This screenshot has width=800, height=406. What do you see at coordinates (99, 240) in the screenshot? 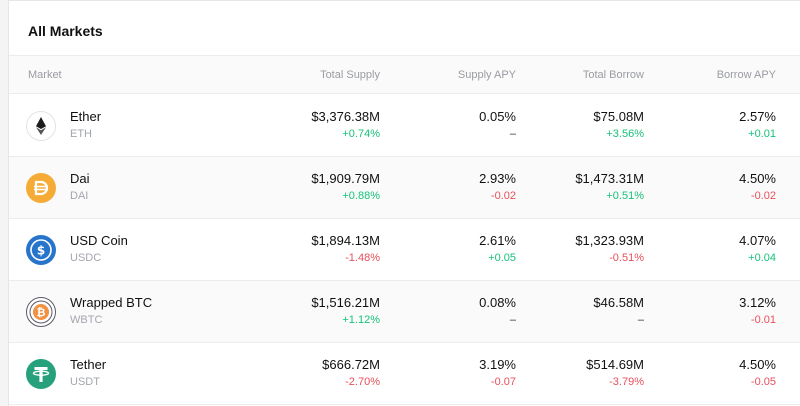
I see `market-name: USD Coin` at bounding box center [99, 240].